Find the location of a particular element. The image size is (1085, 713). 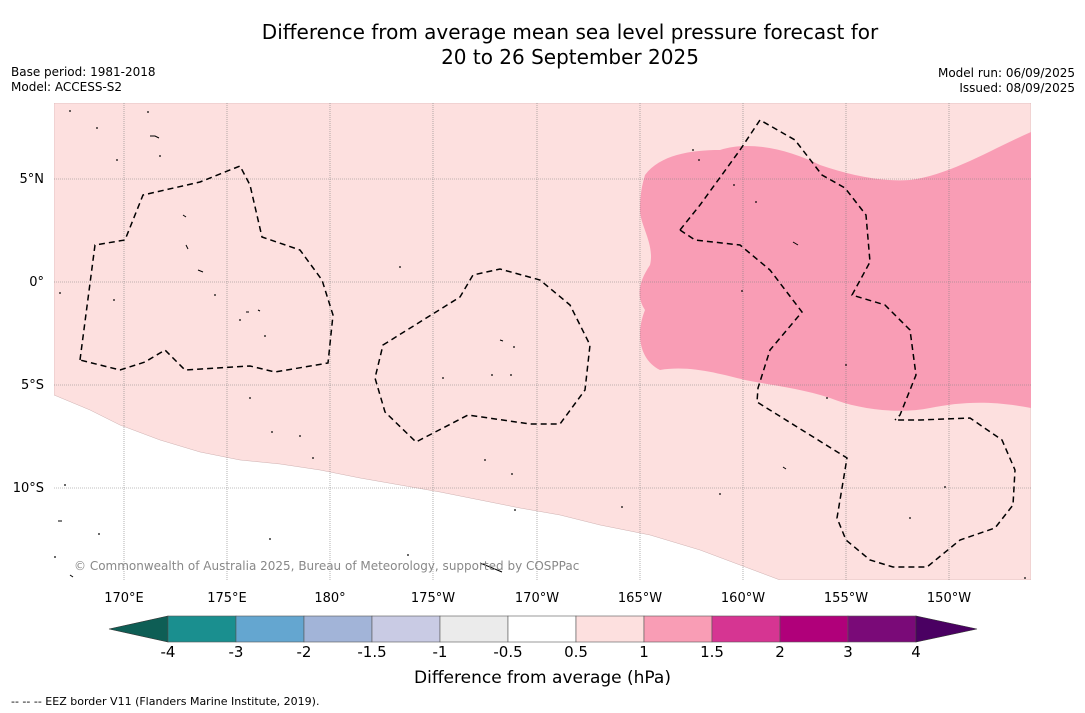

lon-label-160w: 160°W is located at coordinates (743, 598).